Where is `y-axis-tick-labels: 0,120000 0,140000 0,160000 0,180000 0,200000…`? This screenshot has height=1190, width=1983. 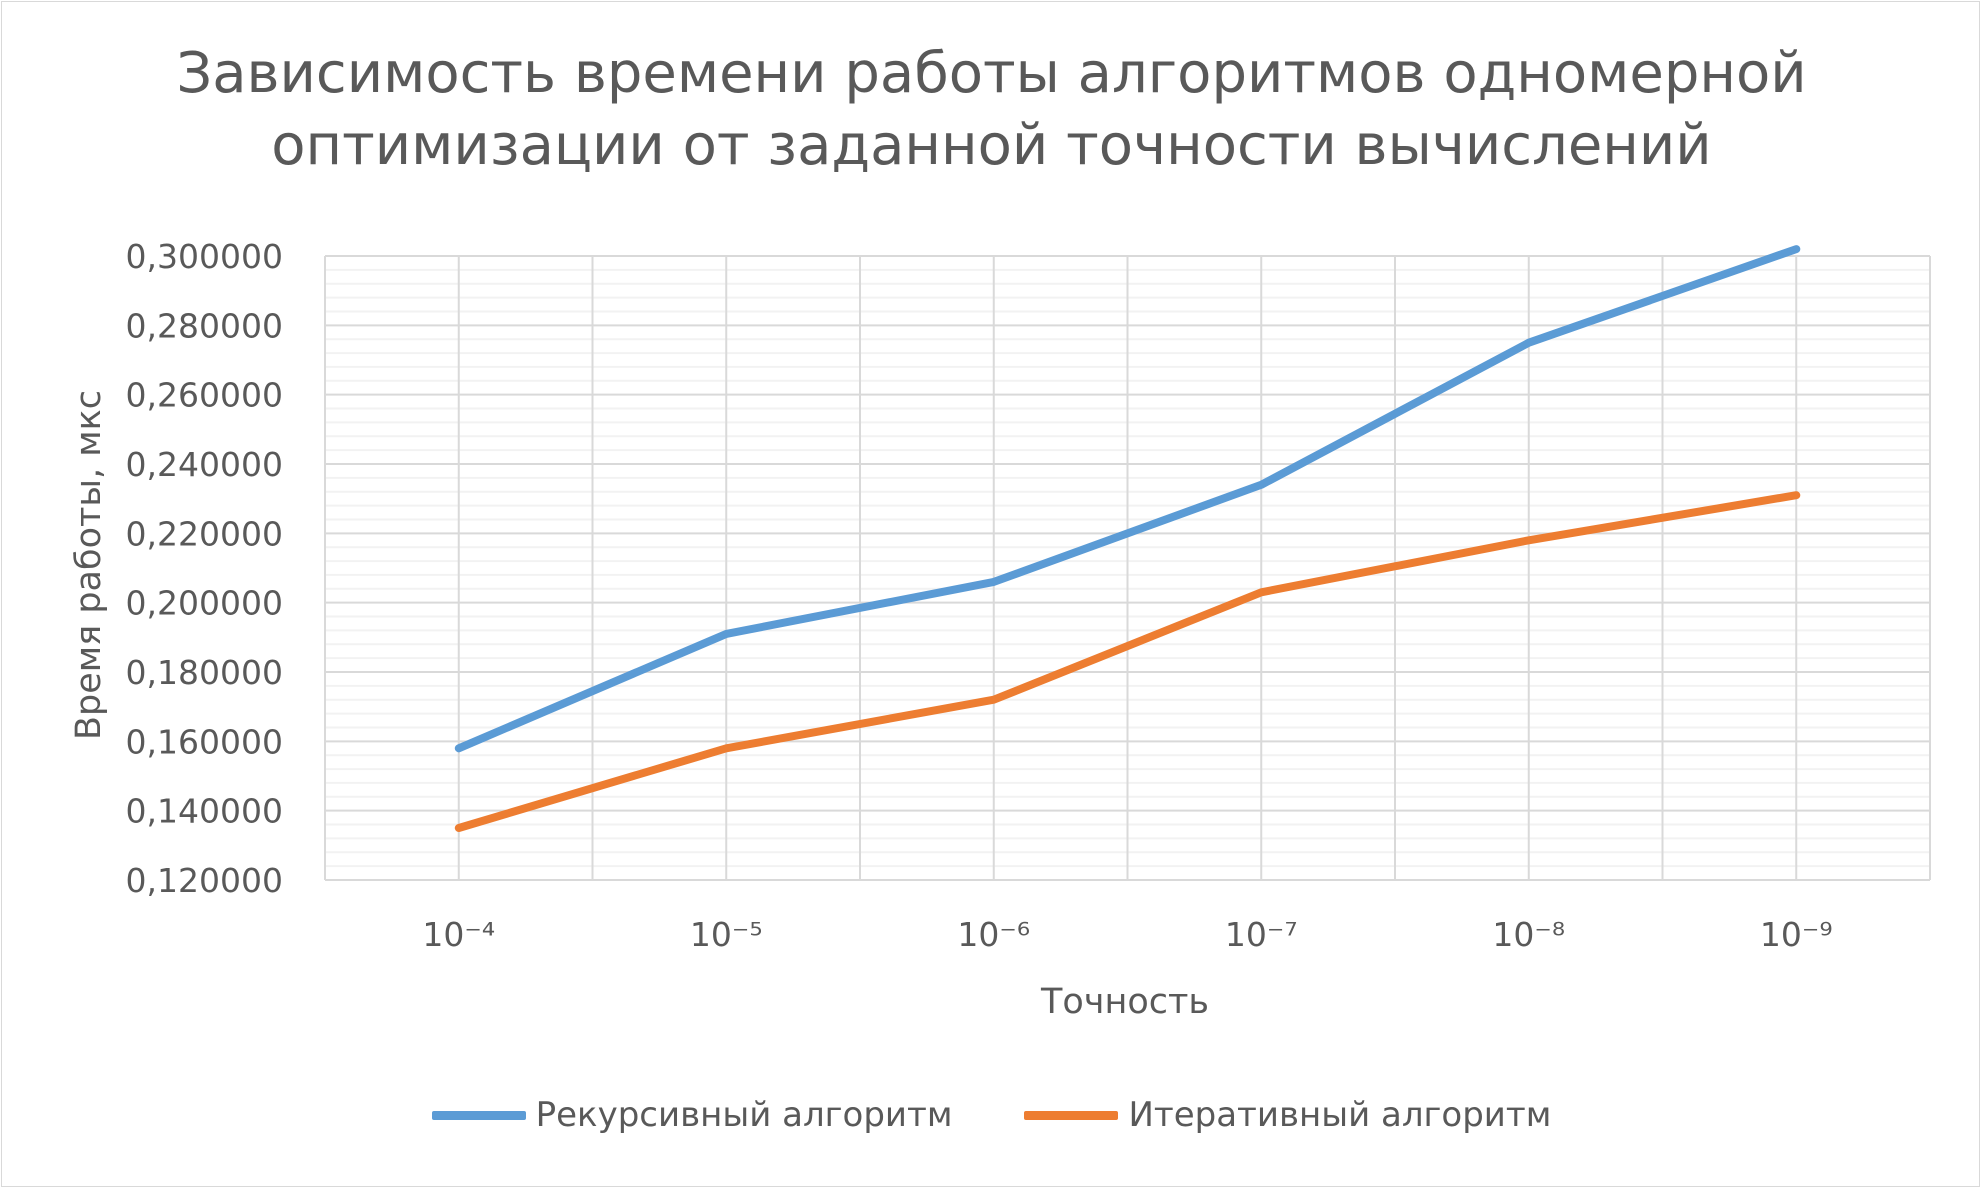 y-axis-tick-labels: 0,120000 0,140000 0,160000 0,180000 0,200000… is located at coordinates (204, 568).